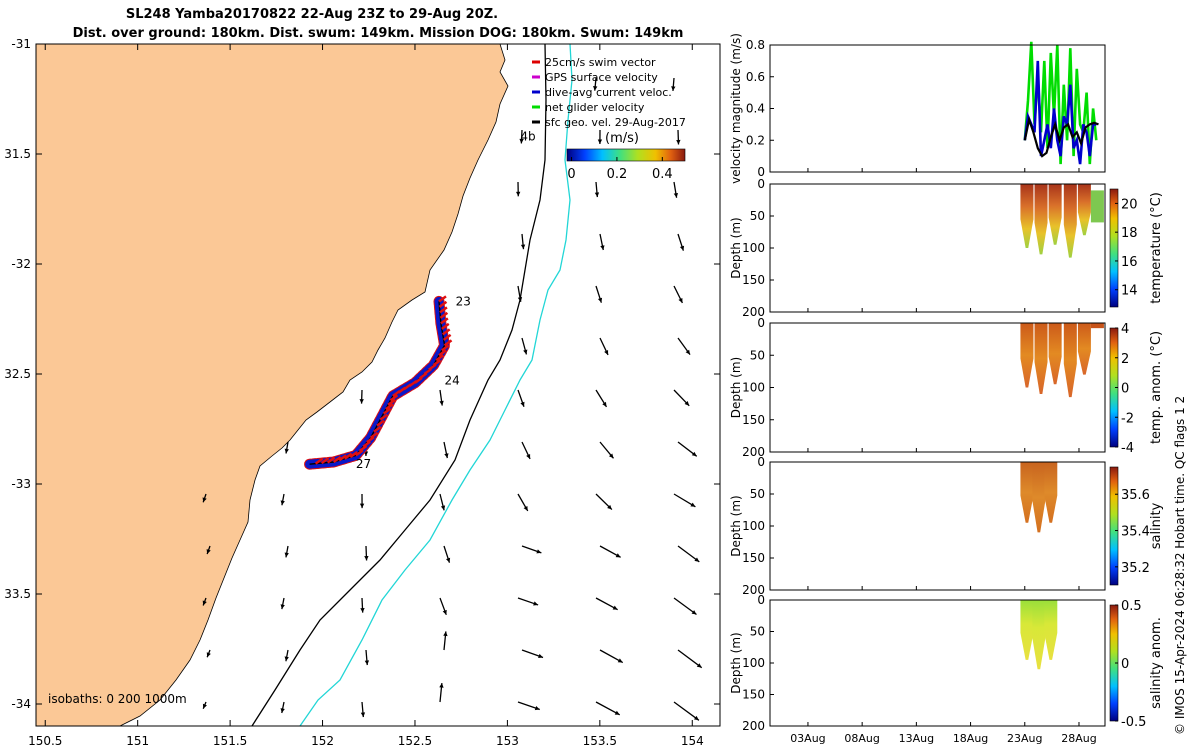 The width and height of the screenshot is (1200, 750). Describe the element at coordinates (17, 154) in the screenshot. I see `map-y-tick-label: 31.5` at that location.